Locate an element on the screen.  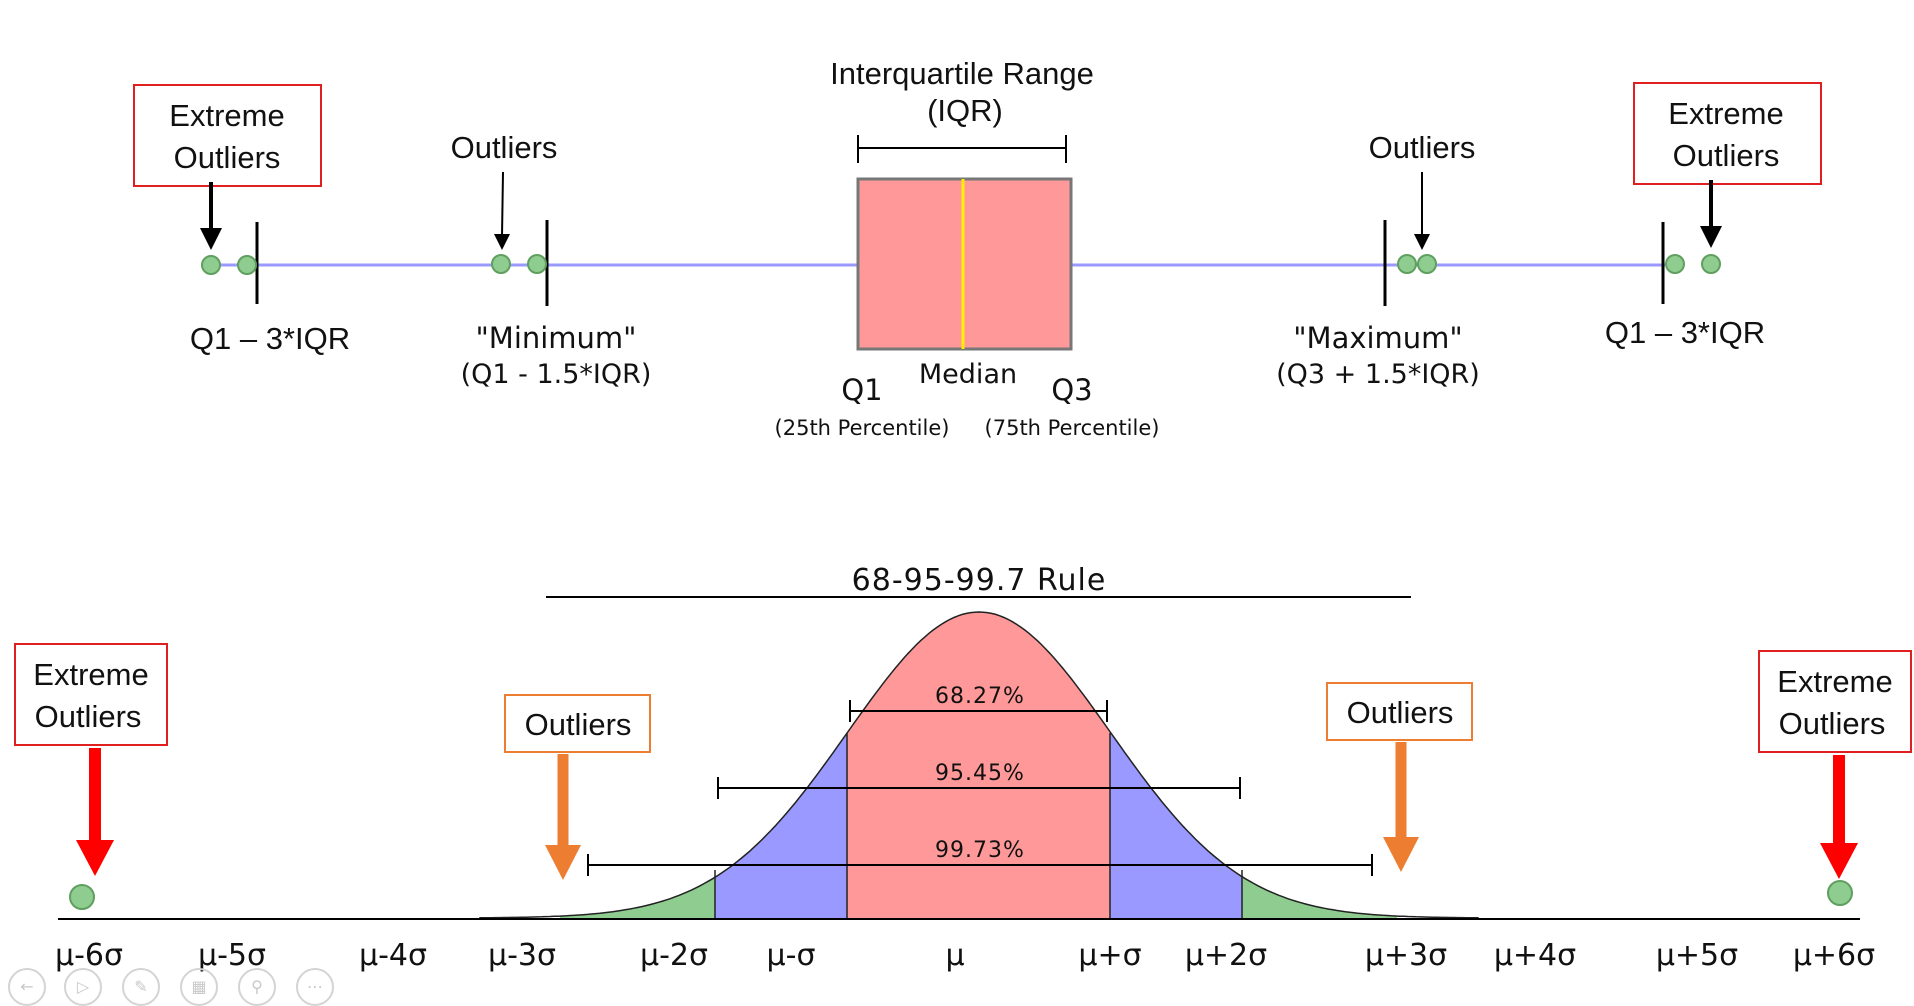
axis-label: μ-σ is located at coordinates (791, 955).